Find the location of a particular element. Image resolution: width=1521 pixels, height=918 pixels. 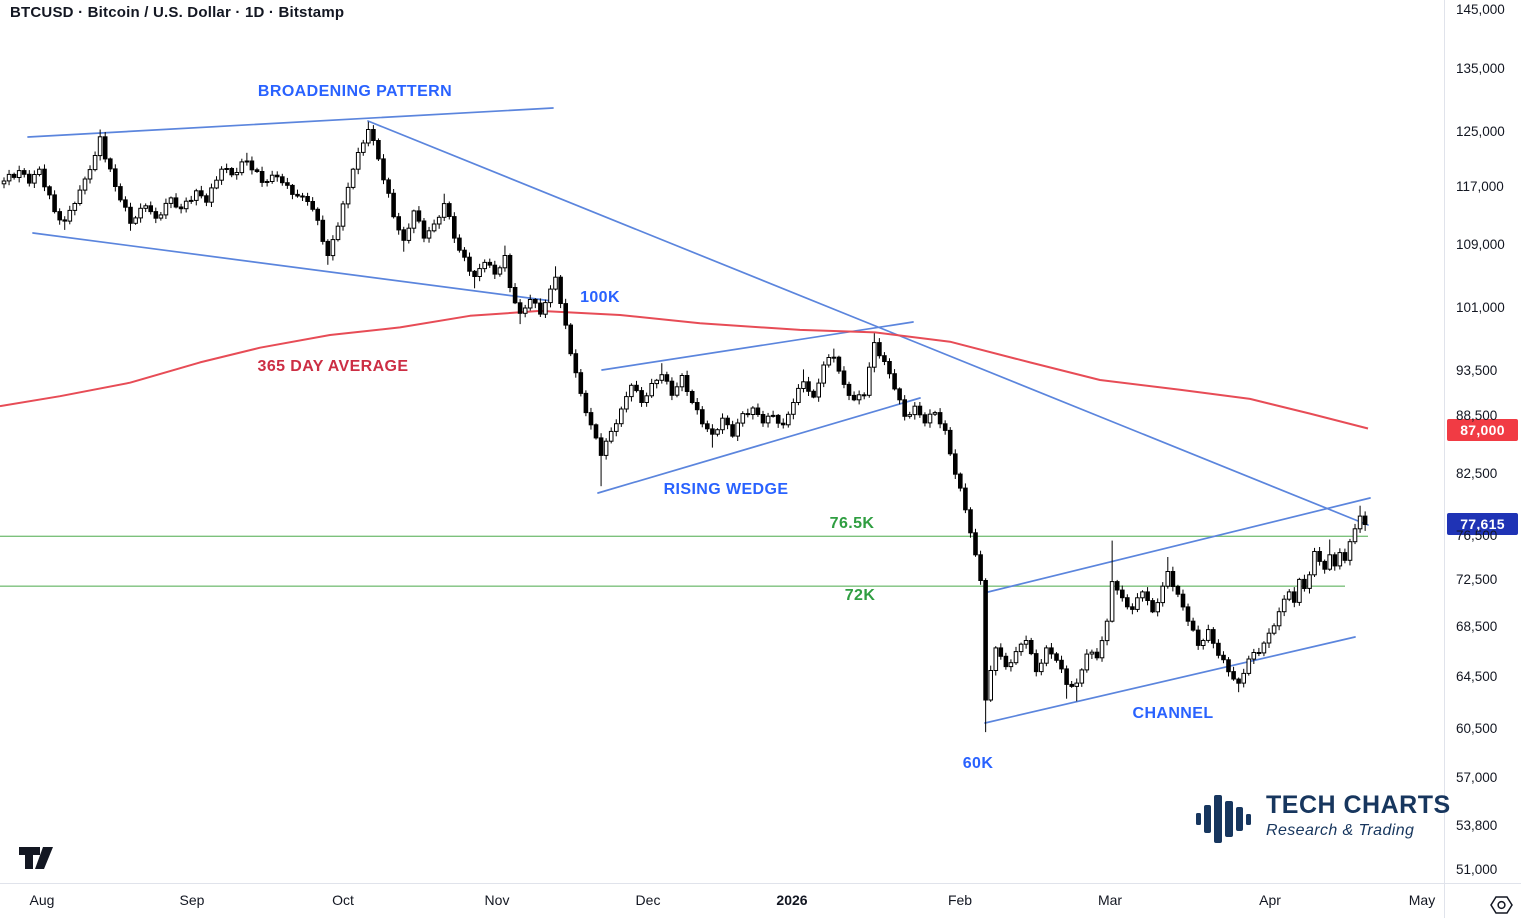

axis-settings-icon is located at coordinates (1501, 905).